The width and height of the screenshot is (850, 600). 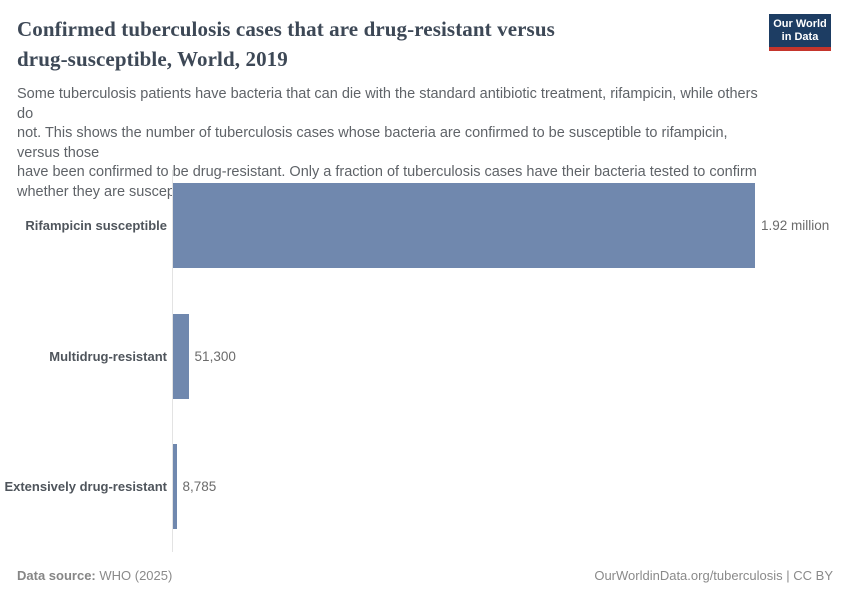 I want to click on owid-logo: Our World in Data, so click(x=800, y=32).